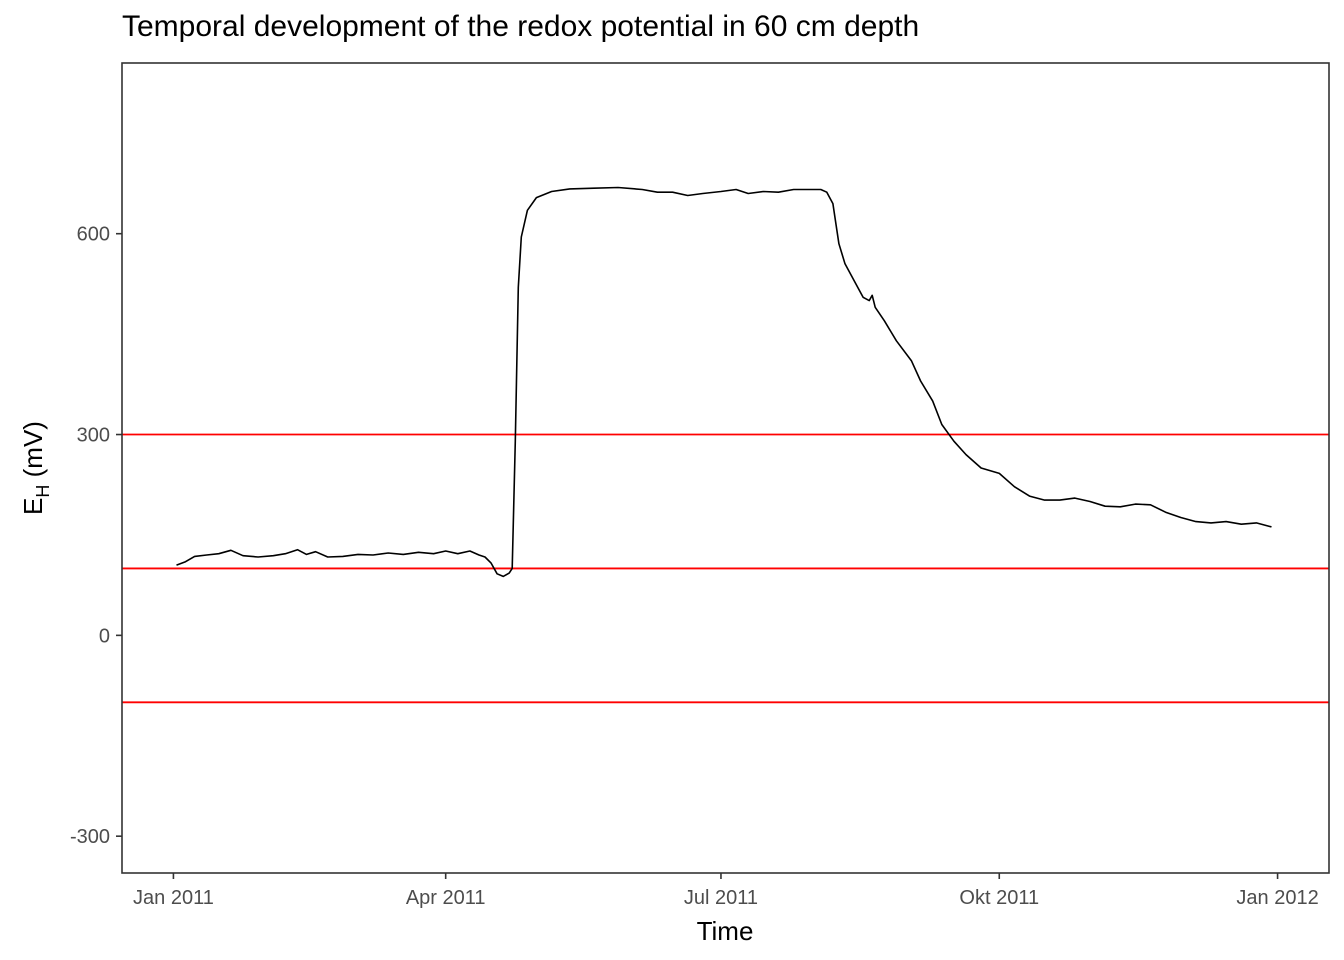 The width and height of the screenshot is (1344, 960). What do you see at coordinates (93, 235) in the screenshot?
I see `y-tick-label: 600` at bounding box center [93, 235].